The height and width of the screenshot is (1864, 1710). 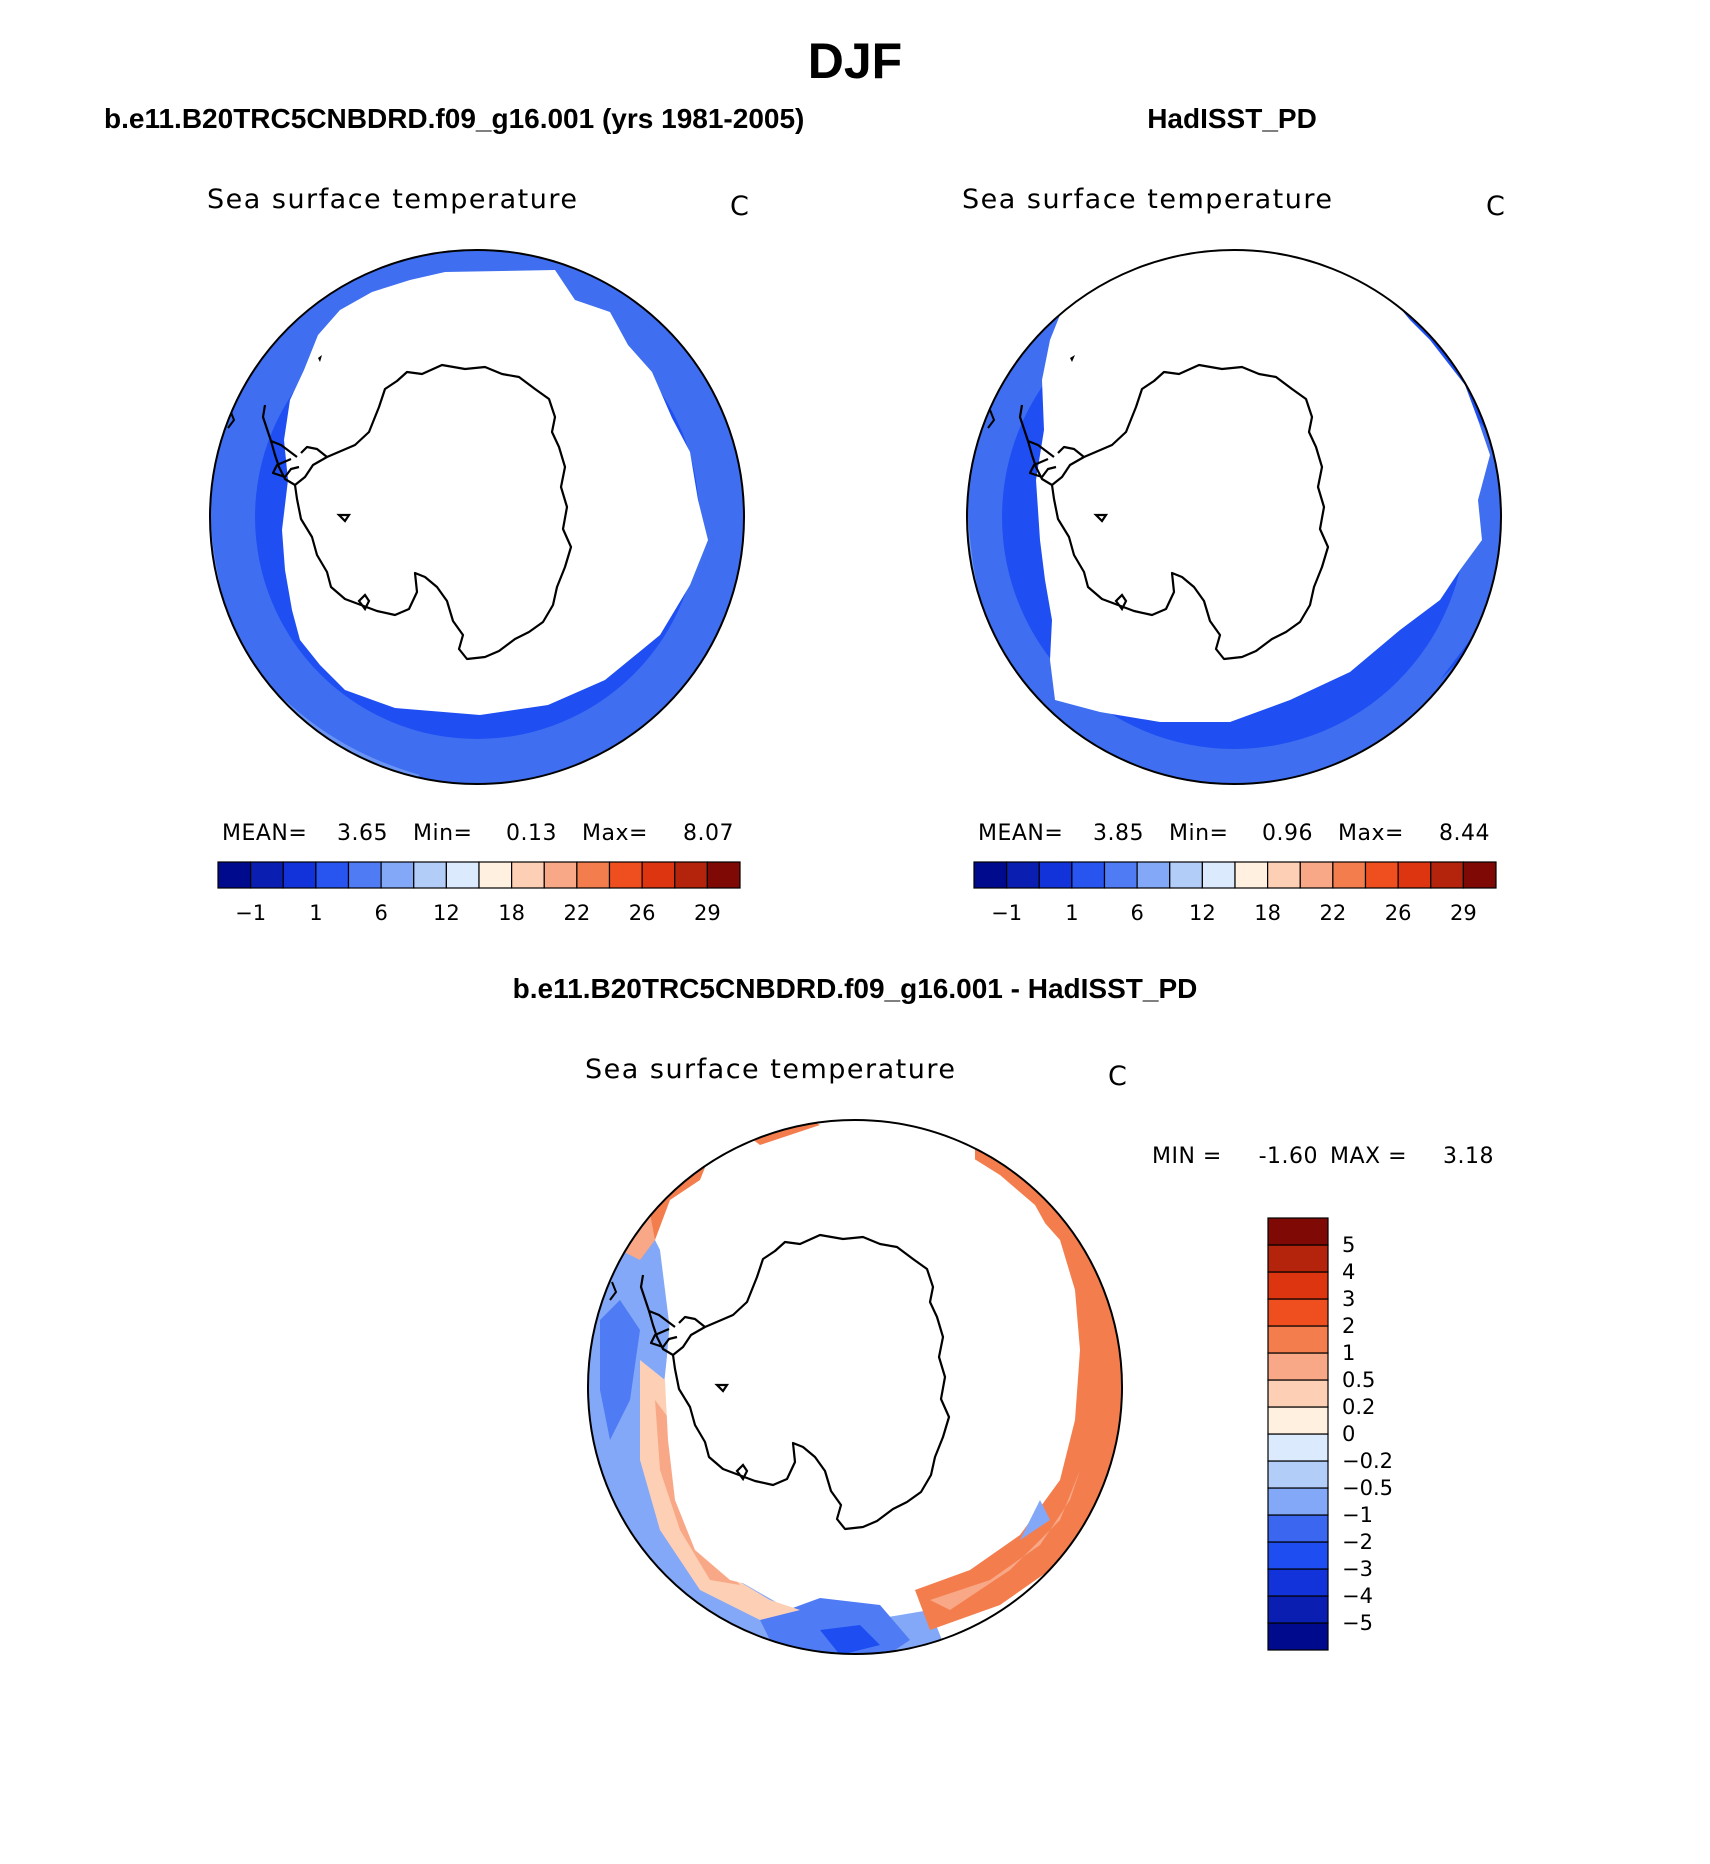 What do you see at coordinates (855, 1387) in the screenshot?
I see `map-diff-border` at bounding box center [855, 1387].